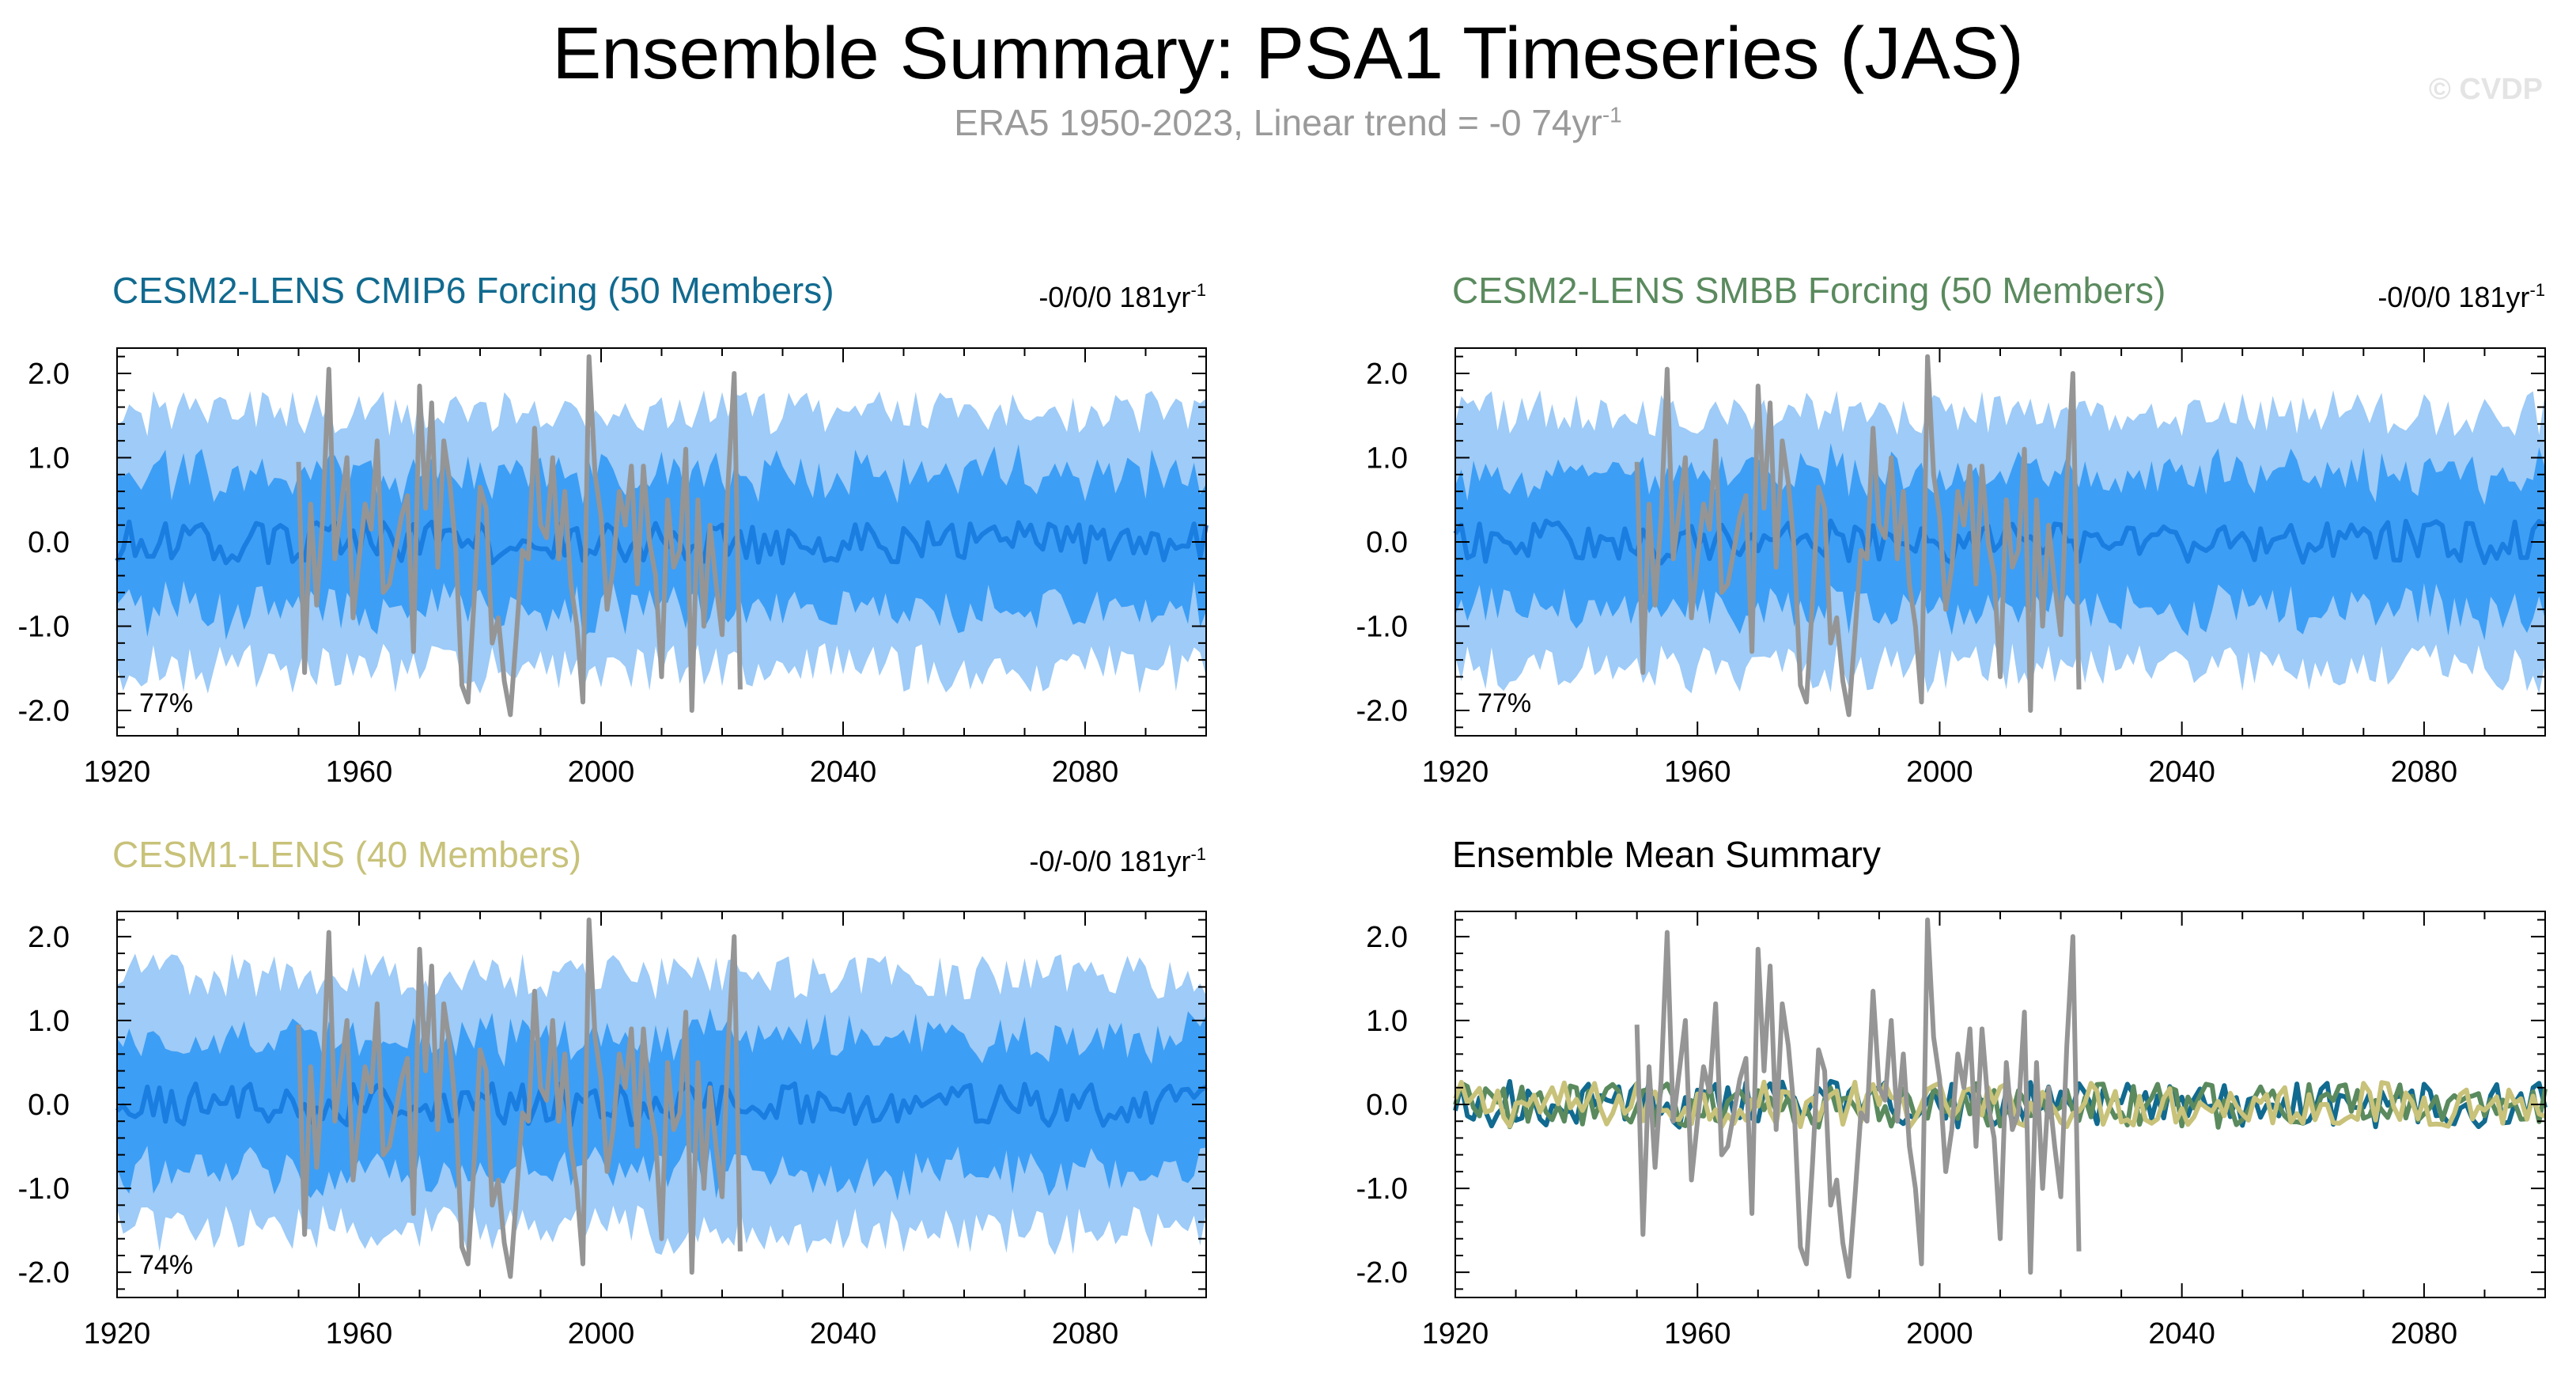 Image resolution: width=2576 pixels, height=1394 pixels. What do you see at coordinates (346, 854) in the screenshot?
I see `panel-title-cesm1: CESM1-LENS (40 Members)` at bounding box center [346, 854].